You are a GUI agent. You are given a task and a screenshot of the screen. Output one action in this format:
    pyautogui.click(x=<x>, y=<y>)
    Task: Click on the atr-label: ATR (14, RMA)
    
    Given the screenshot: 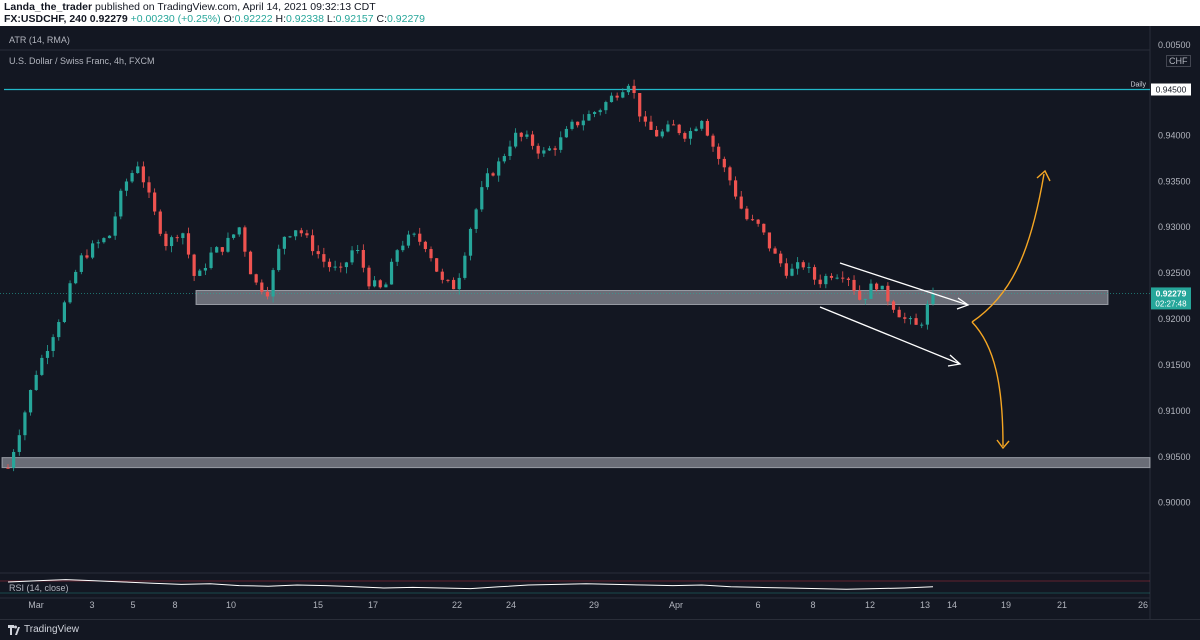 What is the action you would take?
    pyautogui.click(x=39, y=40)
    